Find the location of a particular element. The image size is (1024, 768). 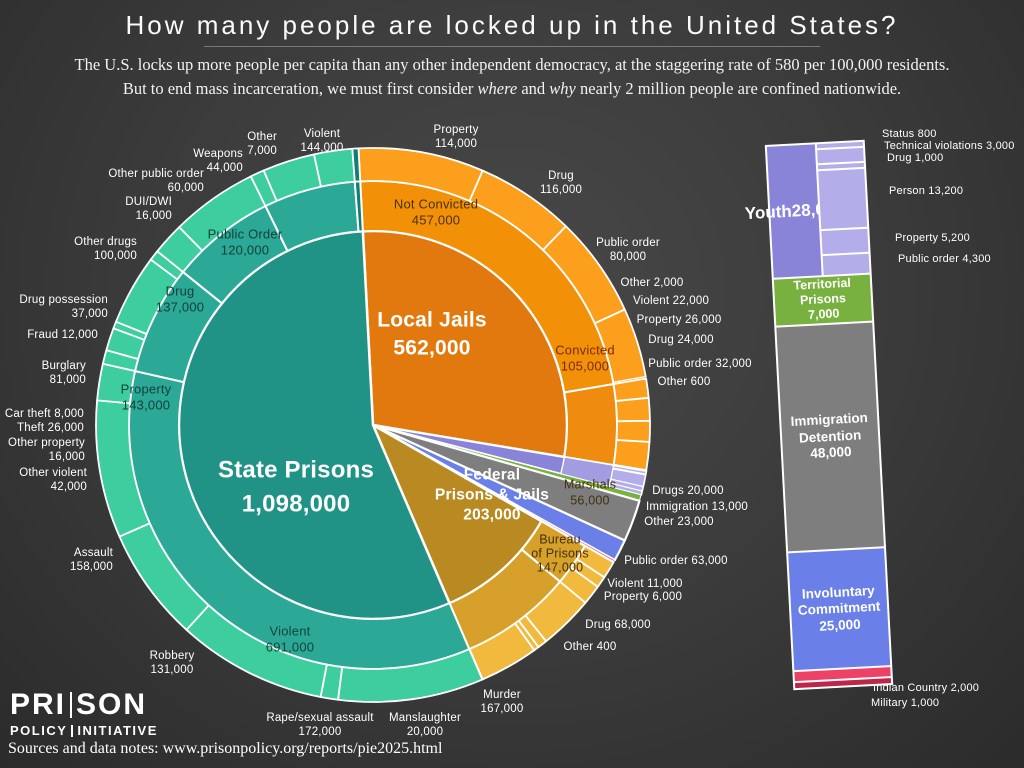

label-indian-country: Indian Country 2,000 is located at coordinates (926, 688).